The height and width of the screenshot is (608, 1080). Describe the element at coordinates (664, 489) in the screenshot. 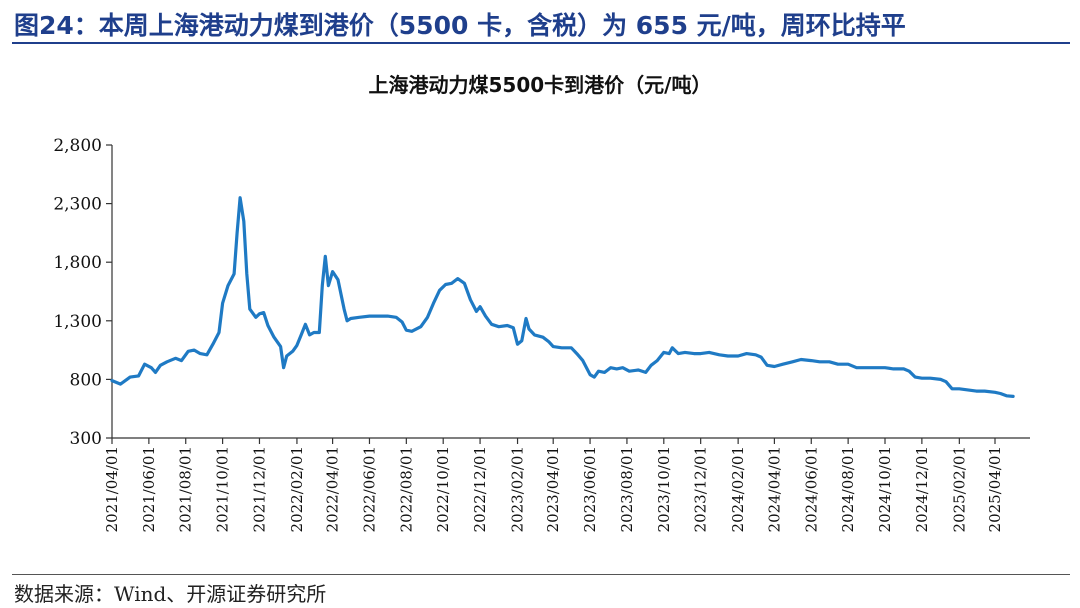

I see `x-tick-label: 2023/10/01` at that location.